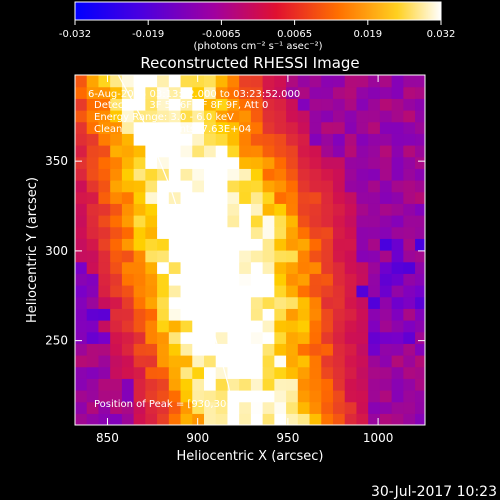  What do you see at coordinates (434, 492) in the screenshot?
I see `timestamp: 30-Jul-2017 10:23` at bounding box center [434, 492].